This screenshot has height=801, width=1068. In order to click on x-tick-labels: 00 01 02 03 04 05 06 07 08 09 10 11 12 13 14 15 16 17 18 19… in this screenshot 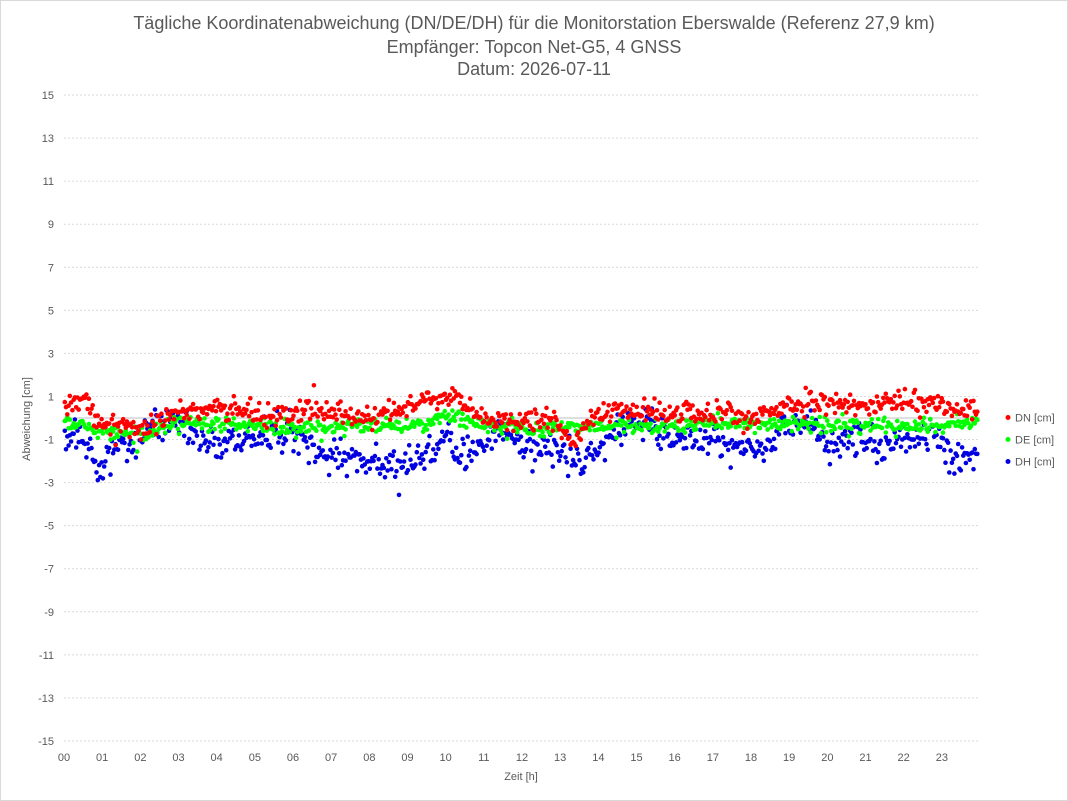, I will do `click(503, 758)`.